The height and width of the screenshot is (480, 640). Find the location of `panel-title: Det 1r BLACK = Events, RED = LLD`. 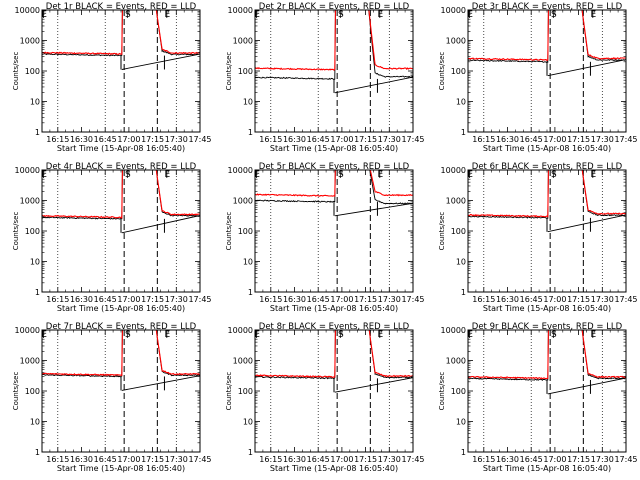

panel-title: Det 1r BLACK = Events, RED = LLD is located at coordinates (121, 7).